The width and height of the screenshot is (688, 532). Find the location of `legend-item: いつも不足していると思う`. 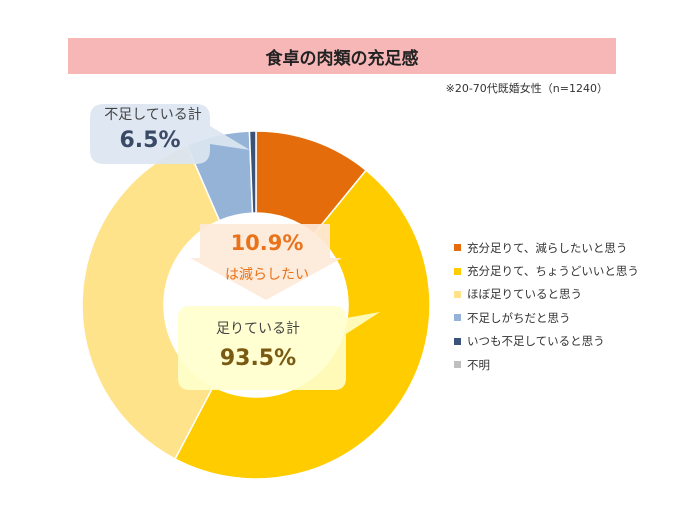

legend-item: いつも不足していると思う is located at coordinates (546, 341).